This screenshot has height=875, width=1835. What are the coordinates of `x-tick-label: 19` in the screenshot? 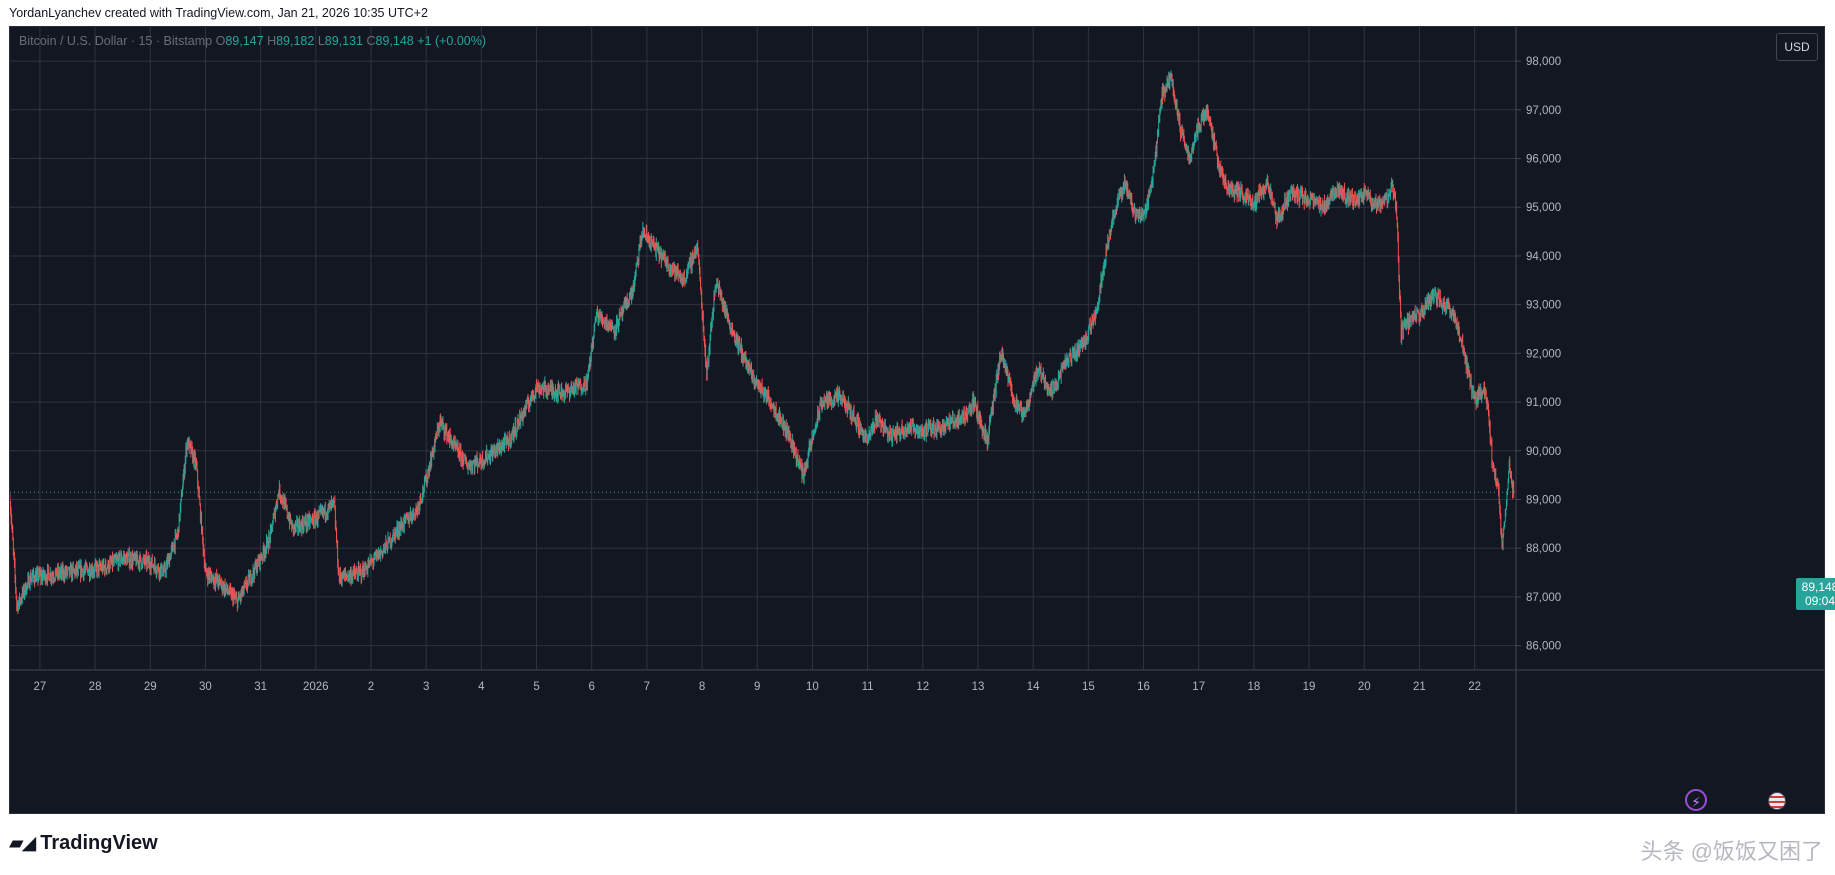 It's located at (1309, 687).